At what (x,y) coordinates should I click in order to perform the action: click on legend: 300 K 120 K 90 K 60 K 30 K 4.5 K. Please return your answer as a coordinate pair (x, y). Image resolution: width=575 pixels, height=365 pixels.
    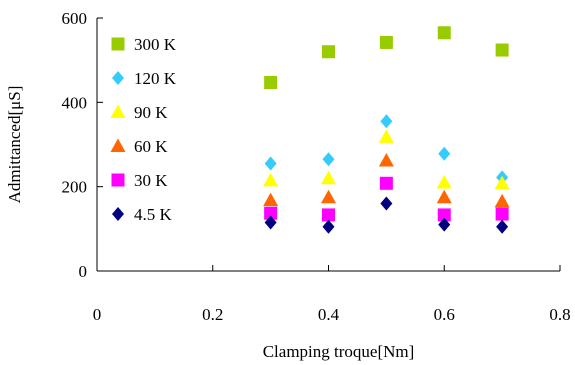
    Looking at the image, I should click on (143, 129).